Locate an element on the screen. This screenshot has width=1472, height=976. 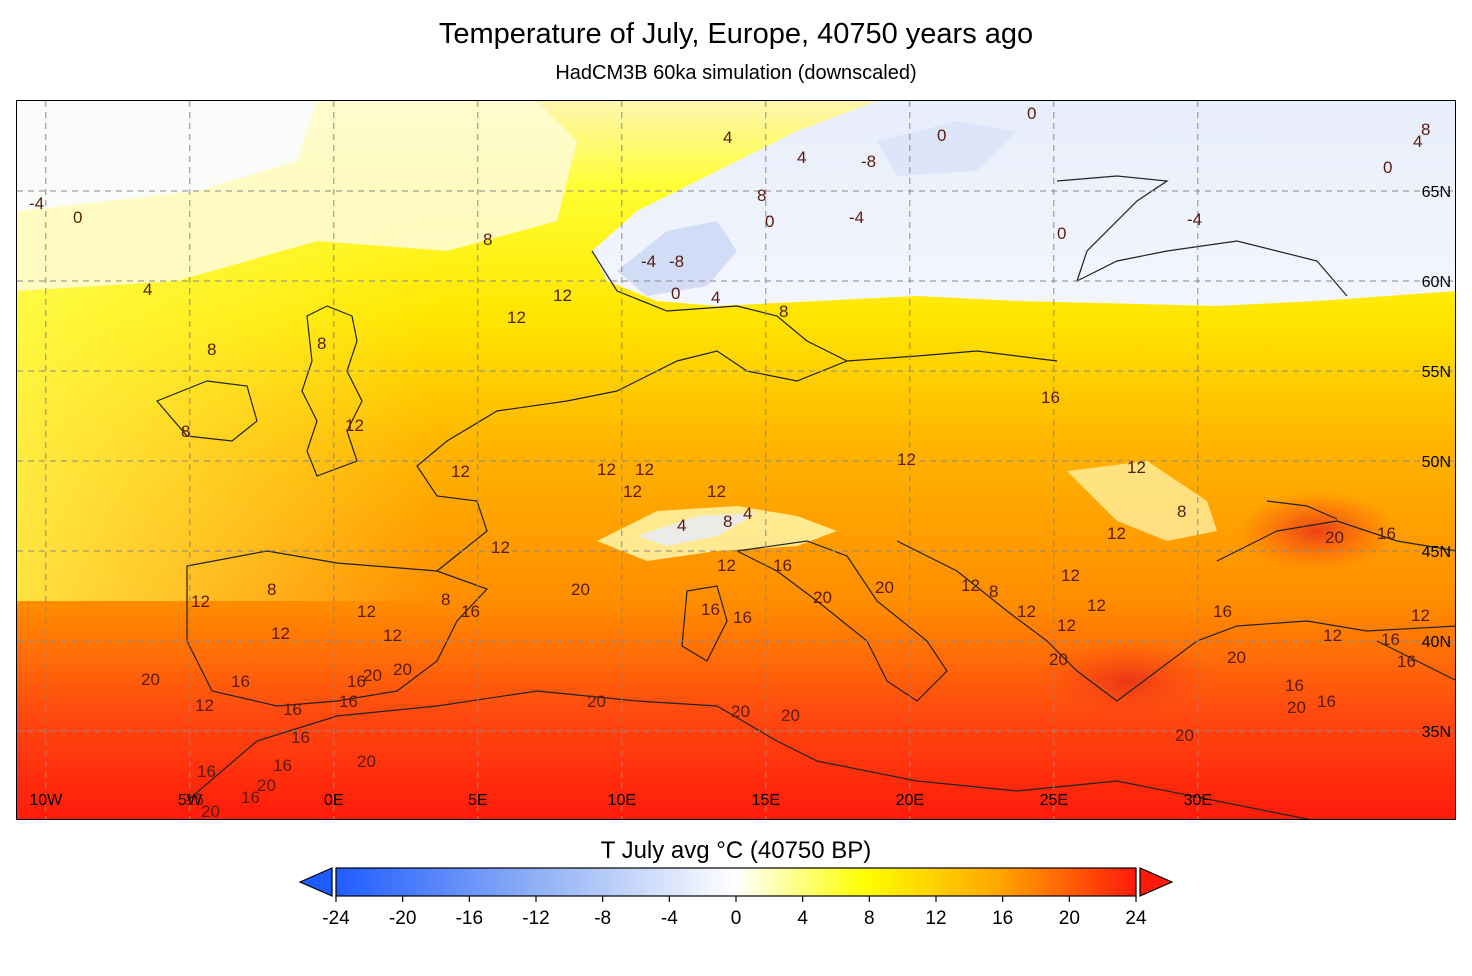
coastline-sardinia is located at coordinates (704, 623).